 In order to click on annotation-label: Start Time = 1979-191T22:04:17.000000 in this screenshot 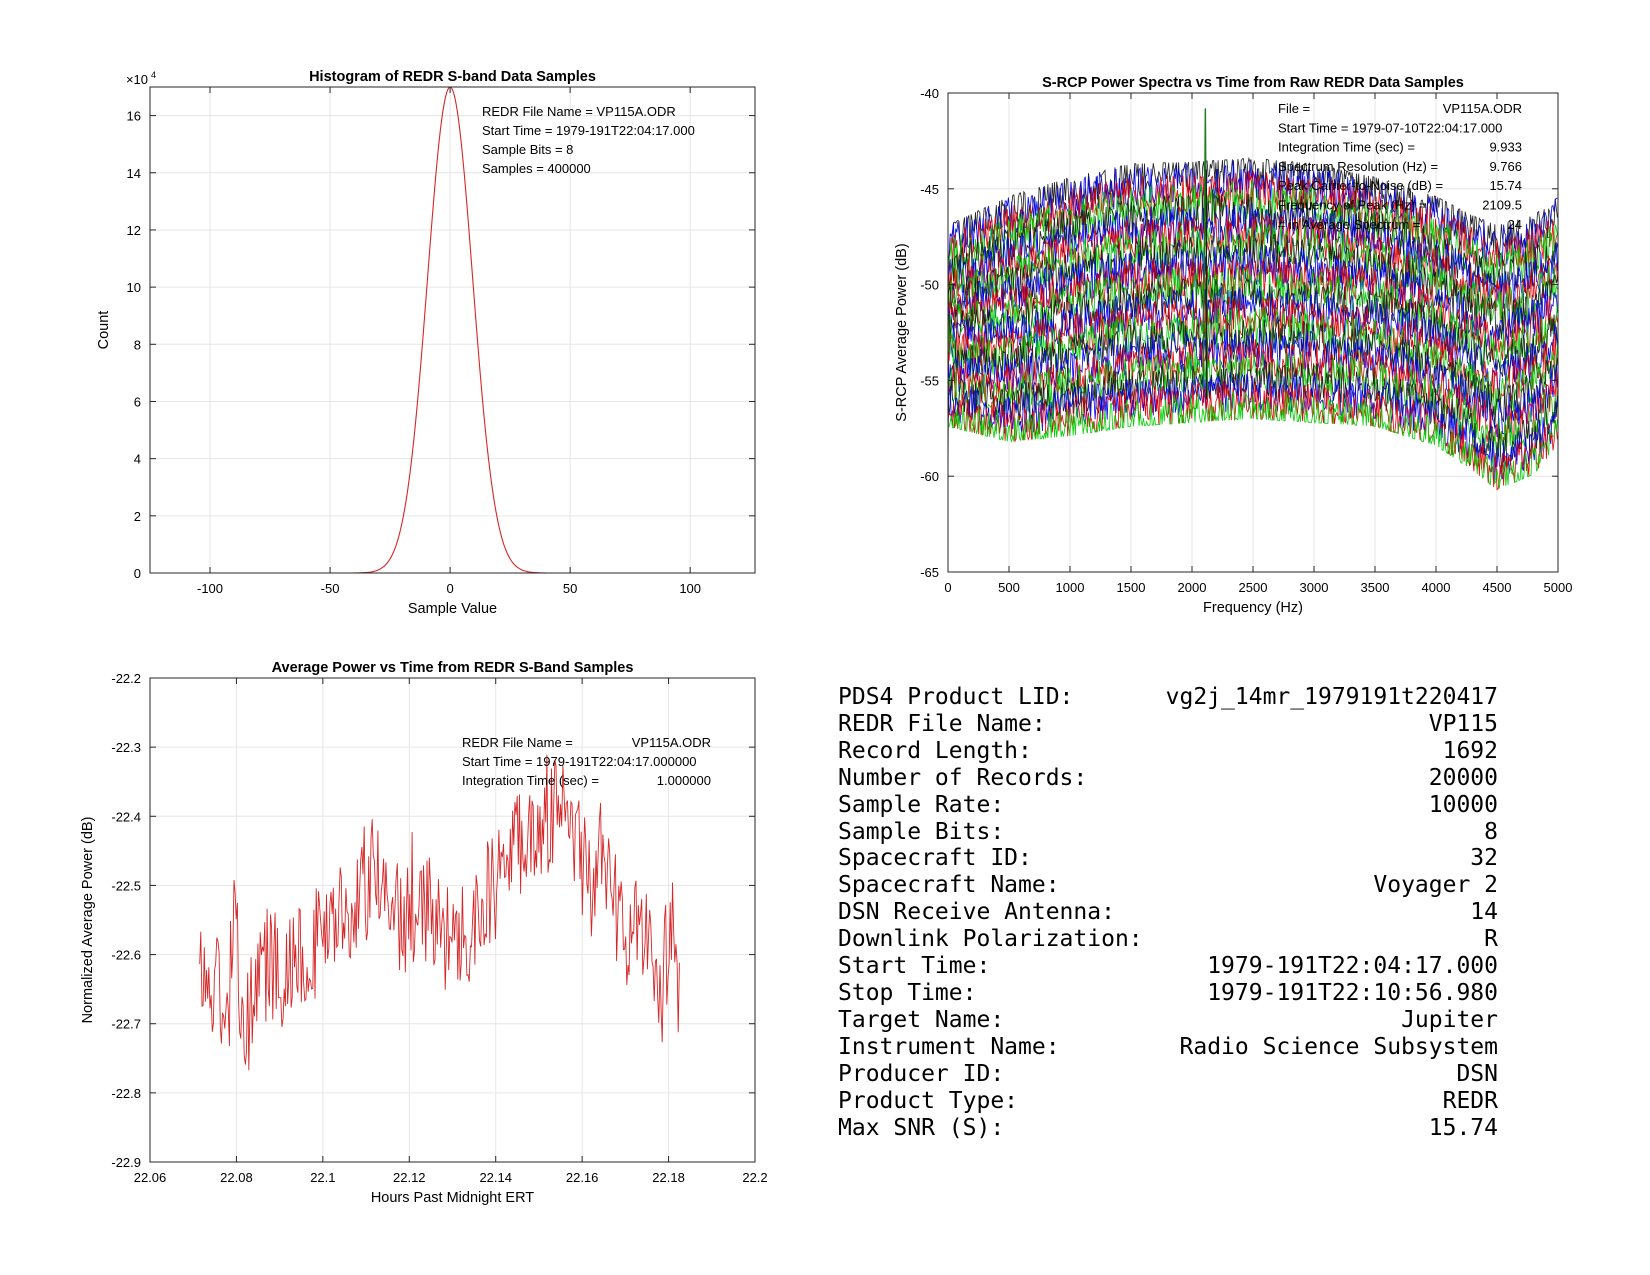, I will do `click(579, 761)`.